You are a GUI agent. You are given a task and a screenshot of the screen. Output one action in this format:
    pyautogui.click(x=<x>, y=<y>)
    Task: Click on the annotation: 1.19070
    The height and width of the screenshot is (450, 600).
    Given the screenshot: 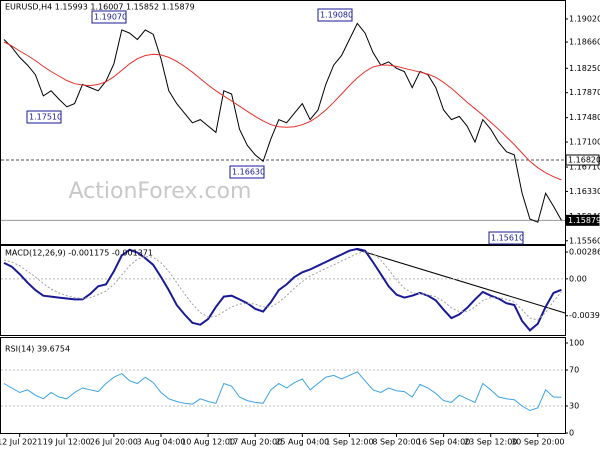 What is the action you would take?
    pyautogui.click(x=110, y=17)
    